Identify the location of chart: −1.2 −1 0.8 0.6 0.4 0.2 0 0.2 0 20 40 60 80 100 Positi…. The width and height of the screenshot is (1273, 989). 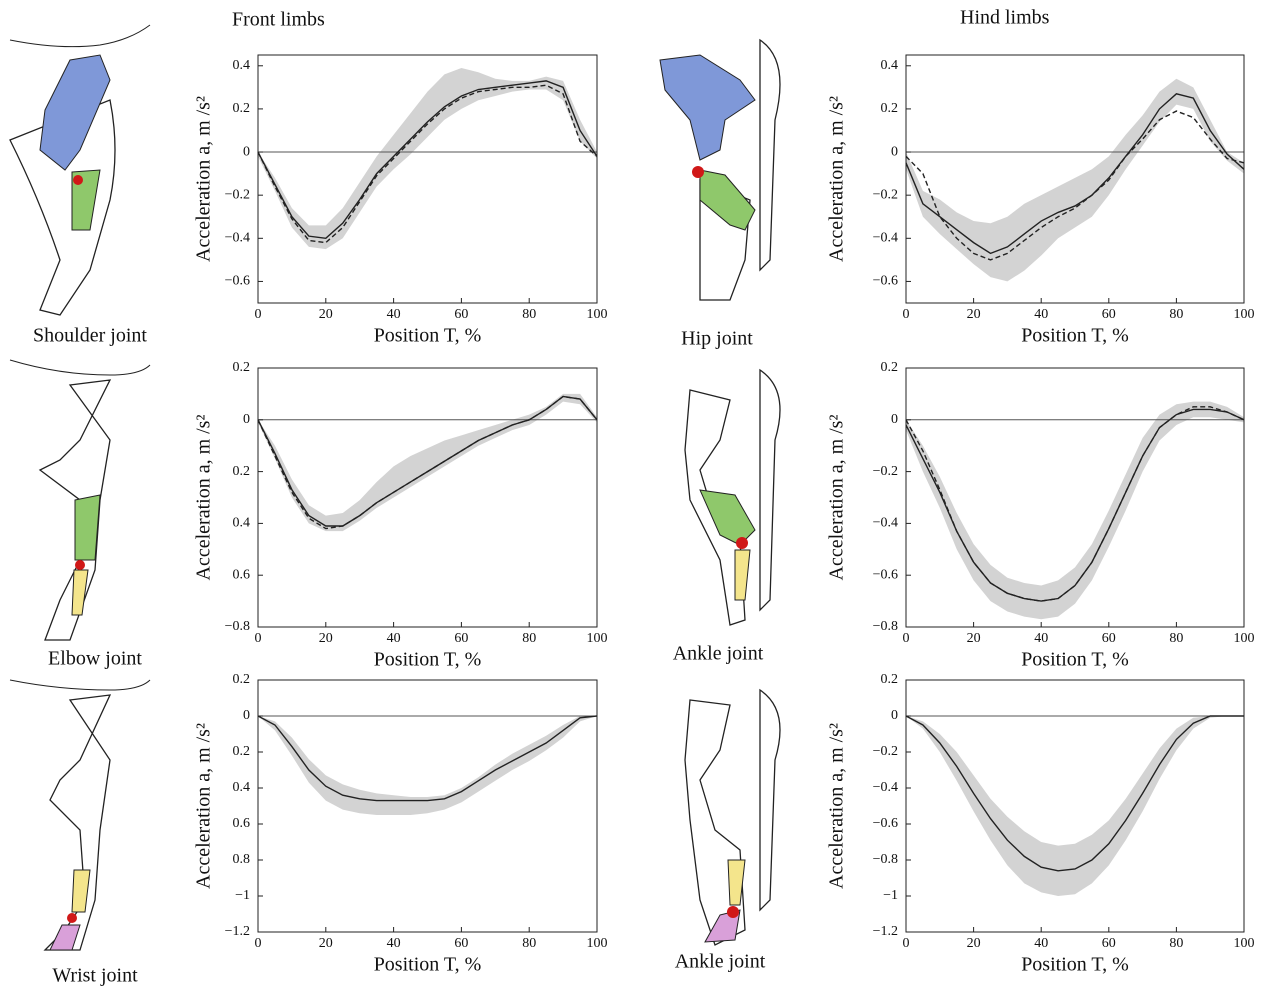
(400, 823).